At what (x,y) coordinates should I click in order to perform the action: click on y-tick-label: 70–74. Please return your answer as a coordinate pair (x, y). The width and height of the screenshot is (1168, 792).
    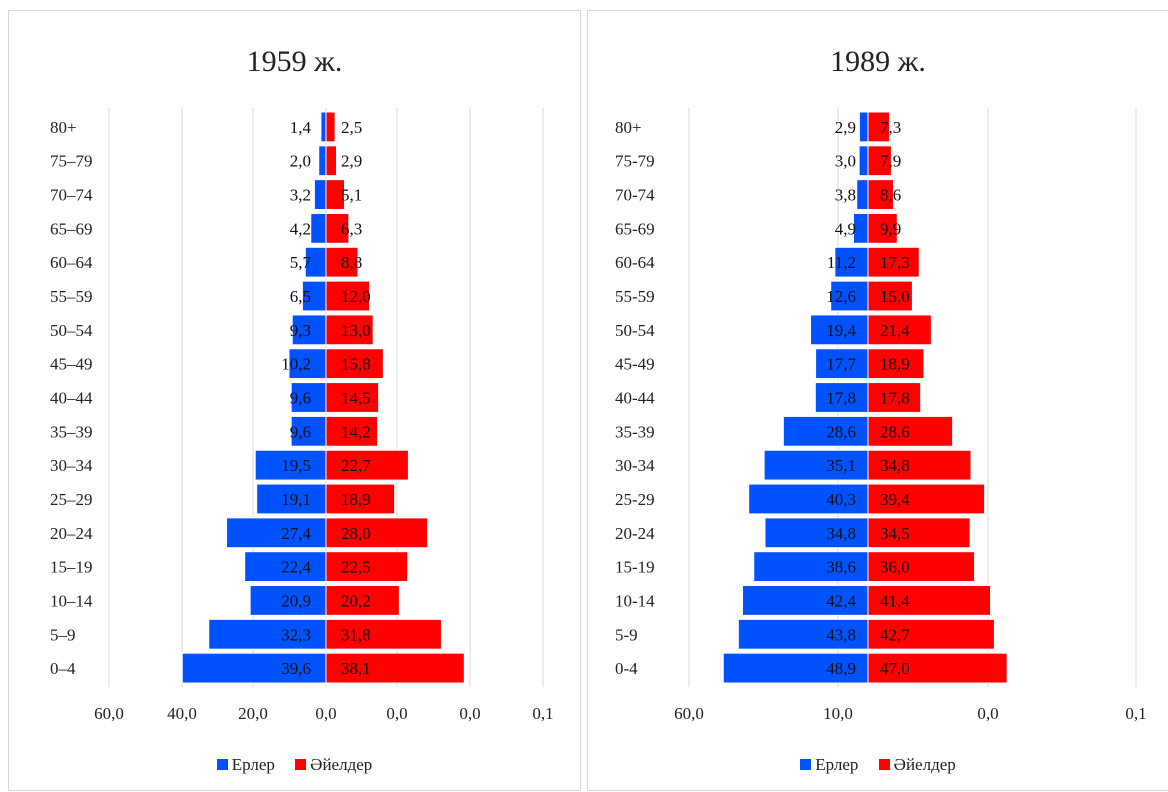
    Looking at the image, I should click on (71, 195).